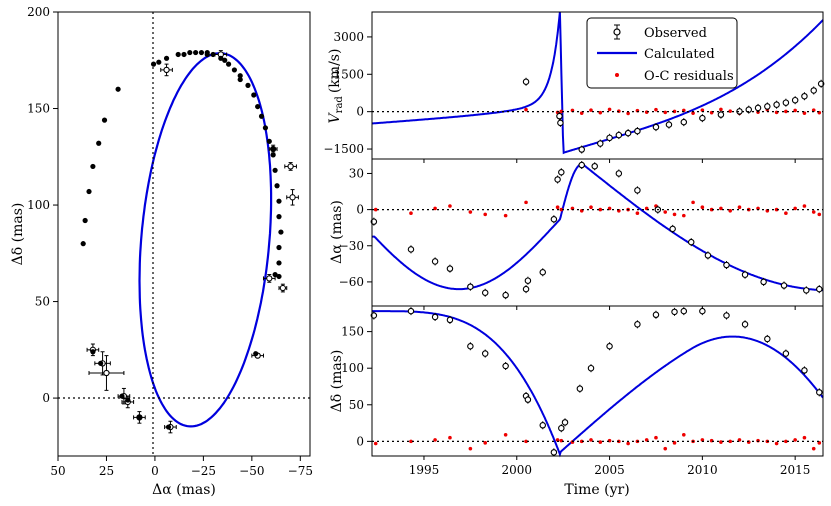 This screenshot has width=831, height=506. Describe the element at coordinates (184, 490) in the screenshot. I see `sky-x-axis-label: Δα (mas)` at that location.